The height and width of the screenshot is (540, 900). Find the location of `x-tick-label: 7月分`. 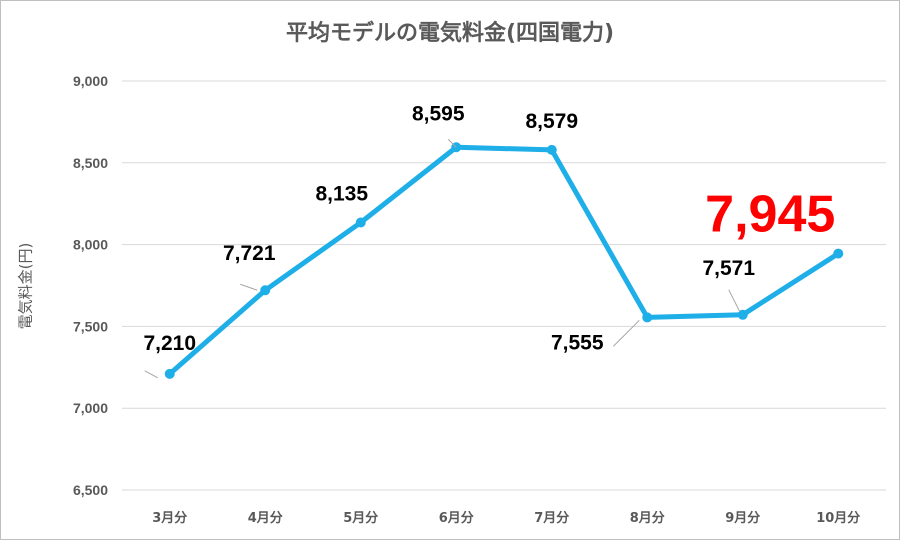

x-tick-label: 7月分 is located at coordinates (551, 518).